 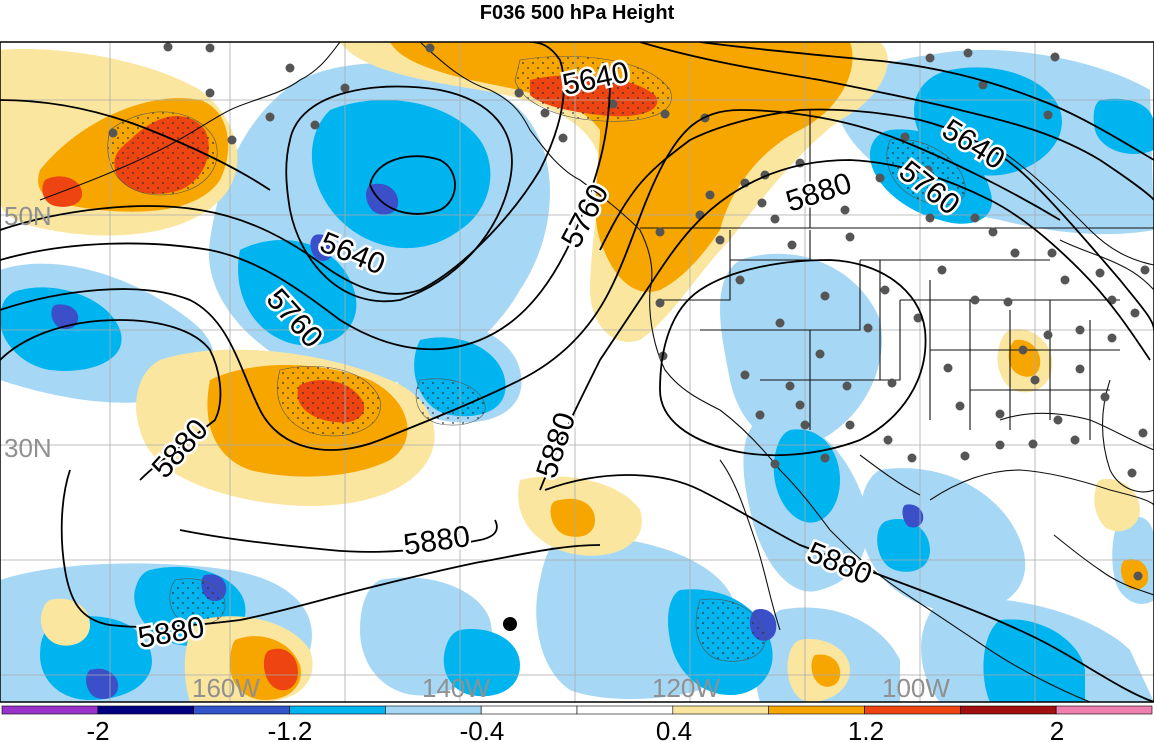 I want to click on colorbar, so click(x=577, y=710).